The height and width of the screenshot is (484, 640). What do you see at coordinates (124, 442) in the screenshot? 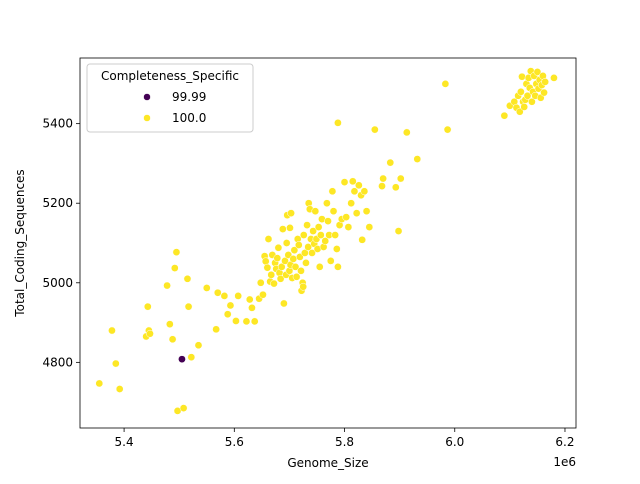
I see `x-tick-label: 5.4` at bounding box center [124, 442].